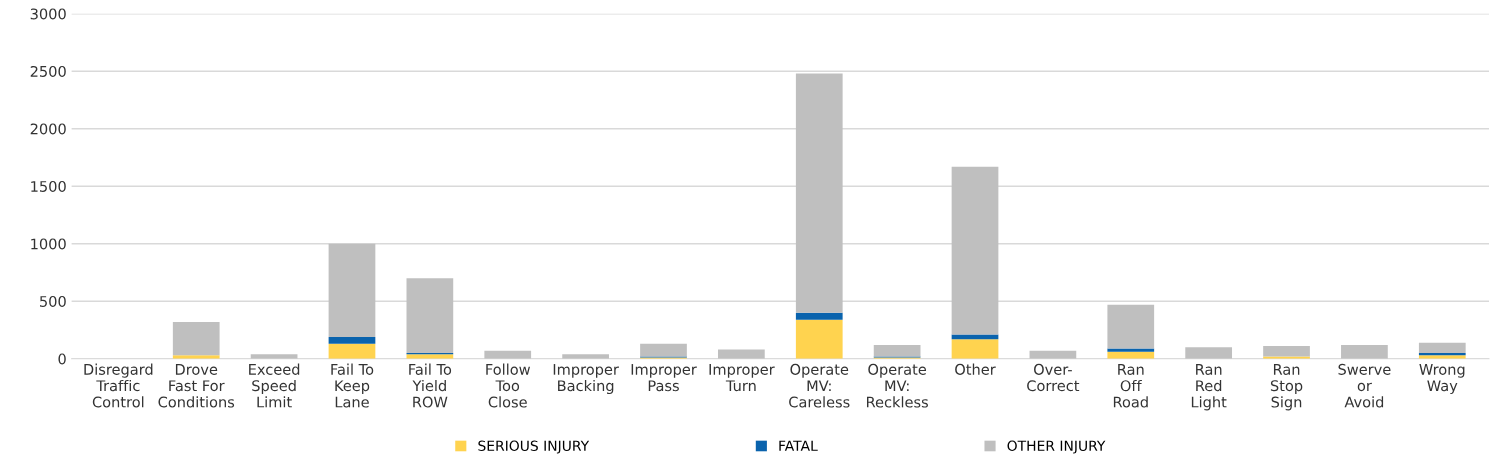 The image size is (1492, 457). I want to click on x-tick-label: Ran Red Light, so click(1209, 387).